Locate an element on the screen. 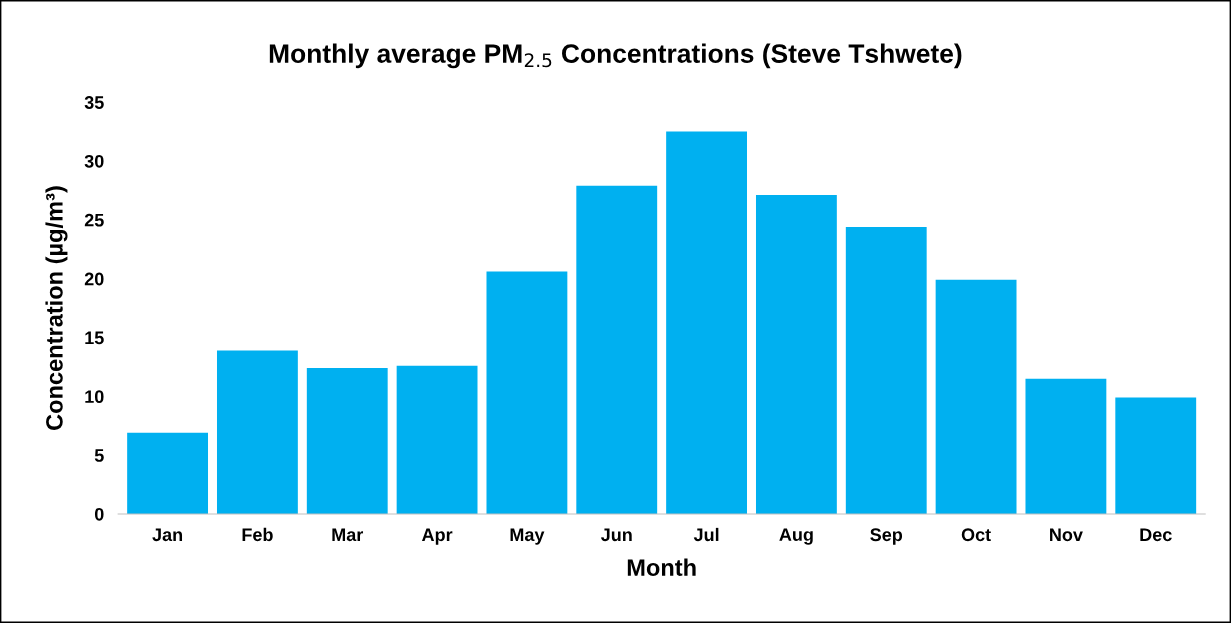 The width and height of the screenshot is (1231, 623). x-tick-label: Nov is located at coordinates (1066, 535).